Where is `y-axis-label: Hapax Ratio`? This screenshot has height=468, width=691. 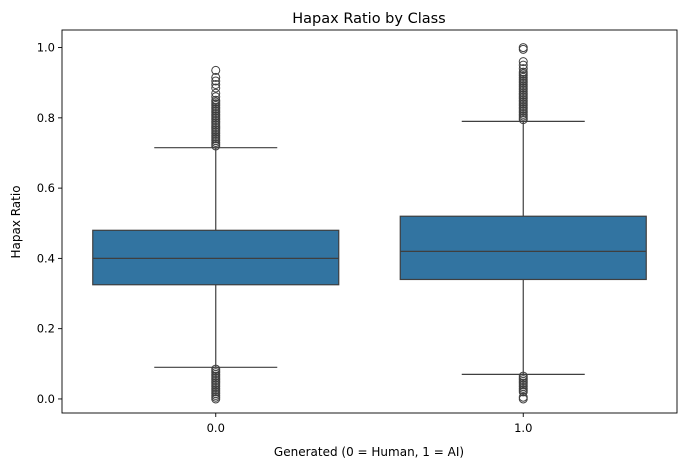
y-axis-label: Hapax Ratio is located at coordinates (16, 221).